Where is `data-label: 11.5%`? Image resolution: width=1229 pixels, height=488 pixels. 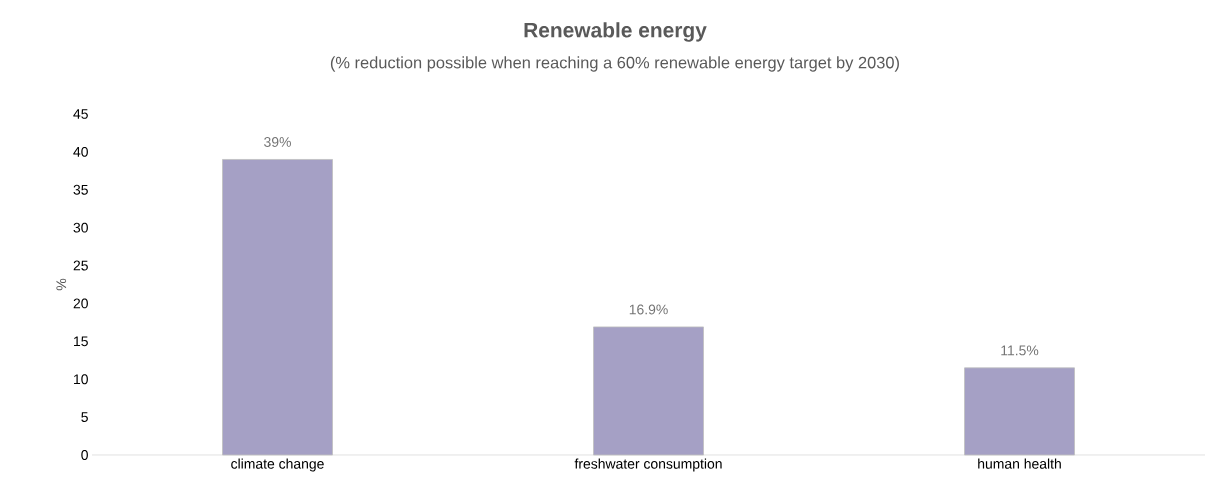
data-label: 11.5% is located at coordinates (1020, 350).